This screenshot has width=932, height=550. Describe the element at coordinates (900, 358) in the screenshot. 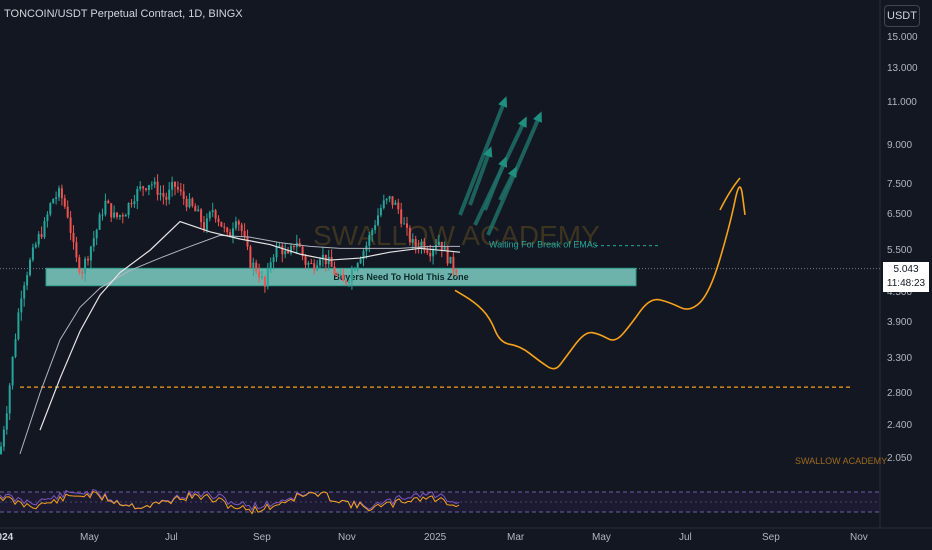

I see `price-tick: 3.300` at that location.